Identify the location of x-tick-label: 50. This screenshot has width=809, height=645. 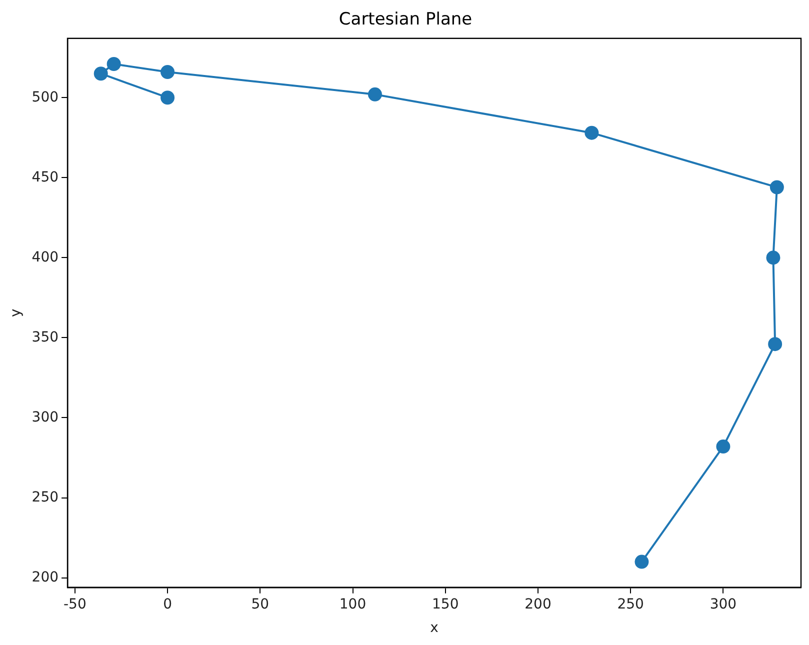
(260, 604).